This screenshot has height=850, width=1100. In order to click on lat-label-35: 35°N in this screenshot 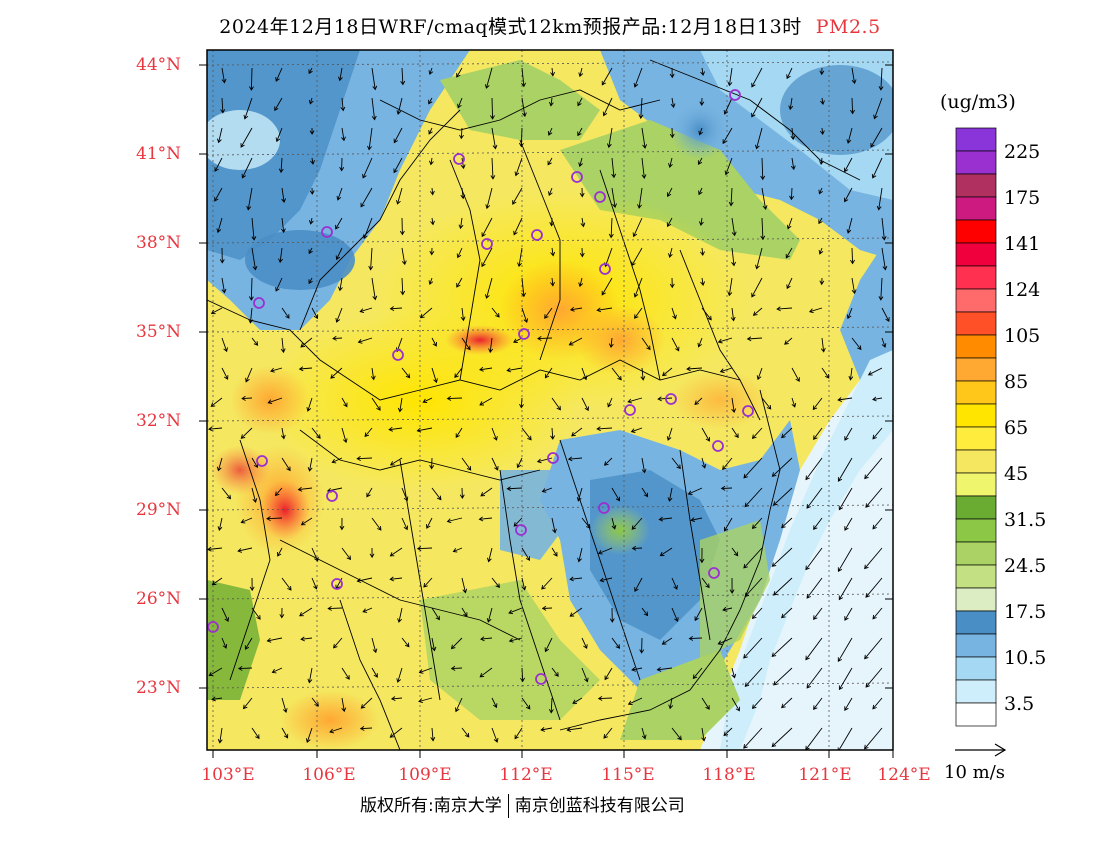, I will do `click(159, 332)`.